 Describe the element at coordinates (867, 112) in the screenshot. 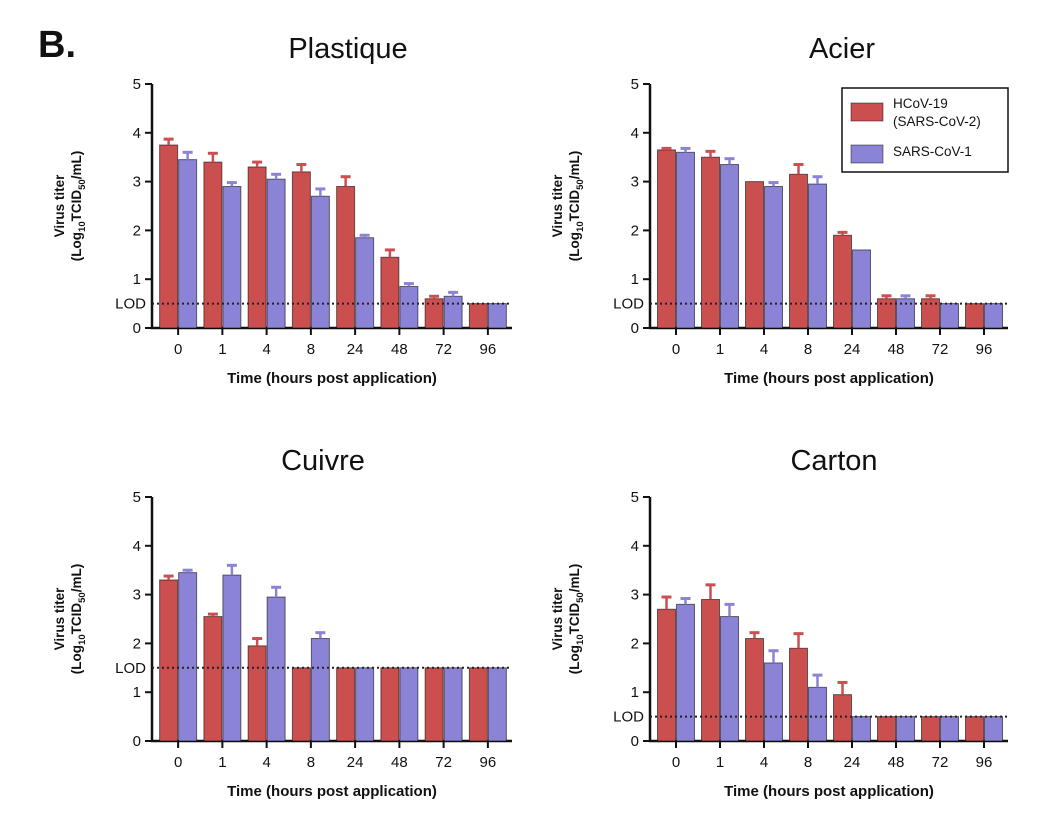

I see `legend-swatch` at that location.